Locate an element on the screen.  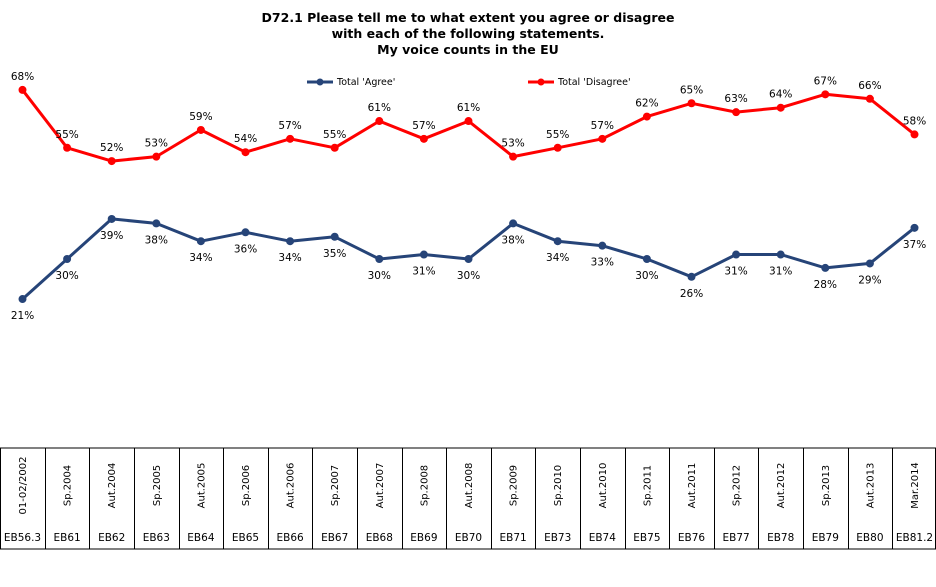
x-tick-label: Sp.2004 is located at coordinates (68, 485).